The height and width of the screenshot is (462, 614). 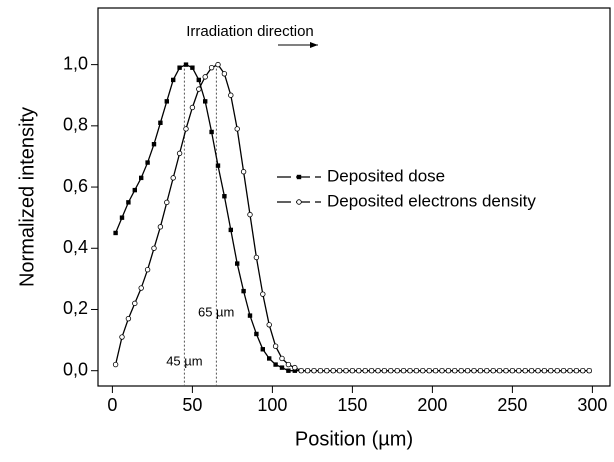 What do you see at coordinates (75, 308) in the screenshot?
I see `y-tick-label: 0,2` at bounding box center [75, 308].